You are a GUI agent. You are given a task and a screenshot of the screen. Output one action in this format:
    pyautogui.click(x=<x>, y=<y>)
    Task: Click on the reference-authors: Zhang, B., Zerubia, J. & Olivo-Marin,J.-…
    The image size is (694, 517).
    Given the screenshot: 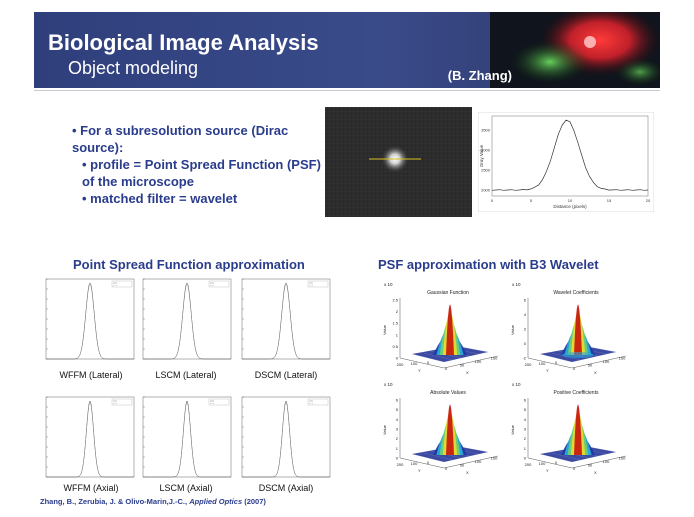 What is the action you would take?
    pyautogui.click(x=115, y=501)
    